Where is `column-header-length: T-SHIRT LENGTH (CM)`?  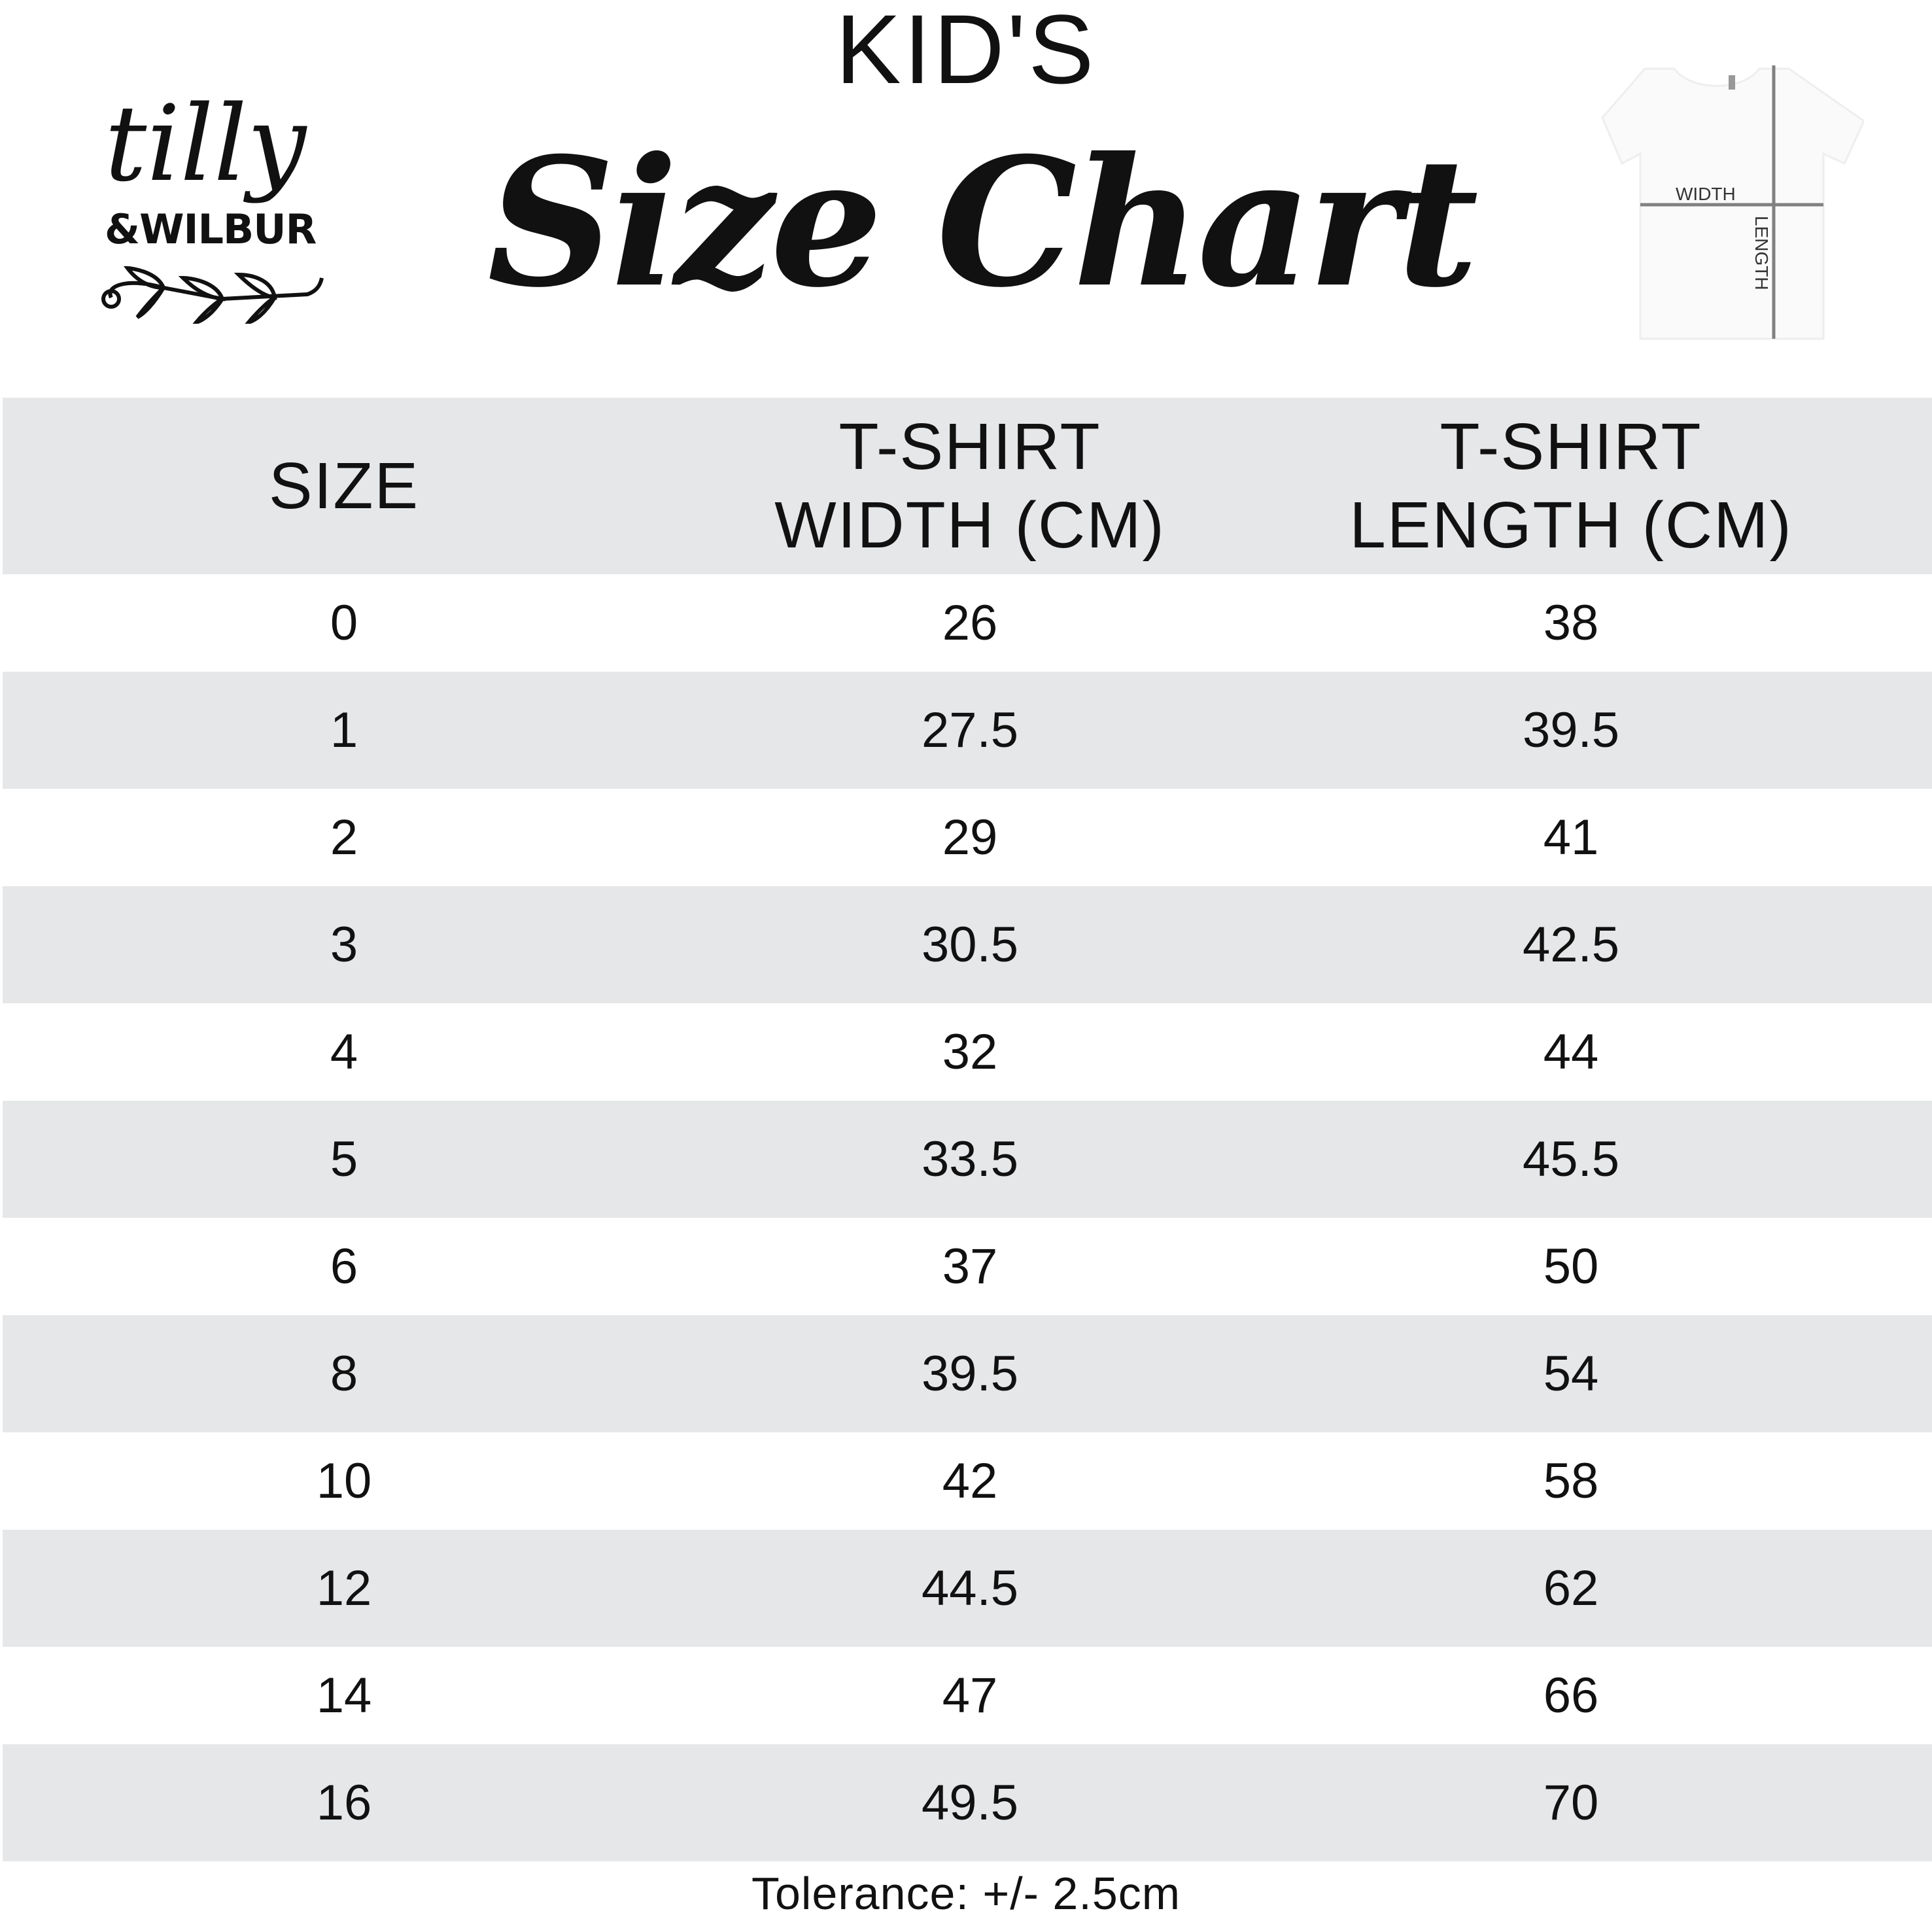
column-header-length: T-SHIRT LENGTH (CM) is located at coordinates (1571, 486).